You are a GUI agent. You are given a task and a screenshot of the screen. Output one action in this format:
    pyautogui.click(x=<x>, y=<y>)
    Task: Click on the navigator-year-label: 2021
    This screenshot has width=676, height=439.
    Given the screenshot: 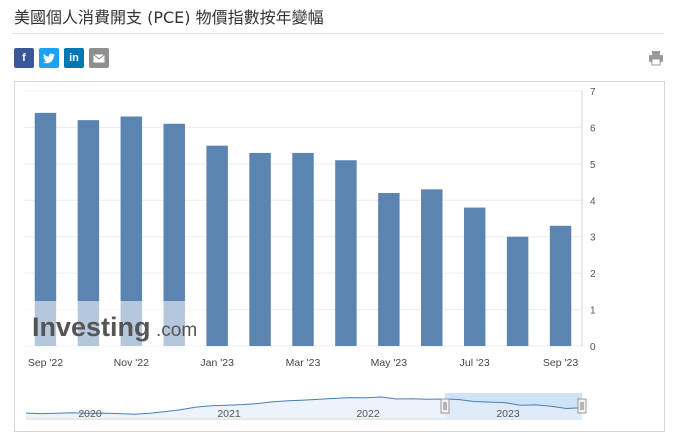 What is the action you would take?
    pyautogui.click(x=229, y=414)
    